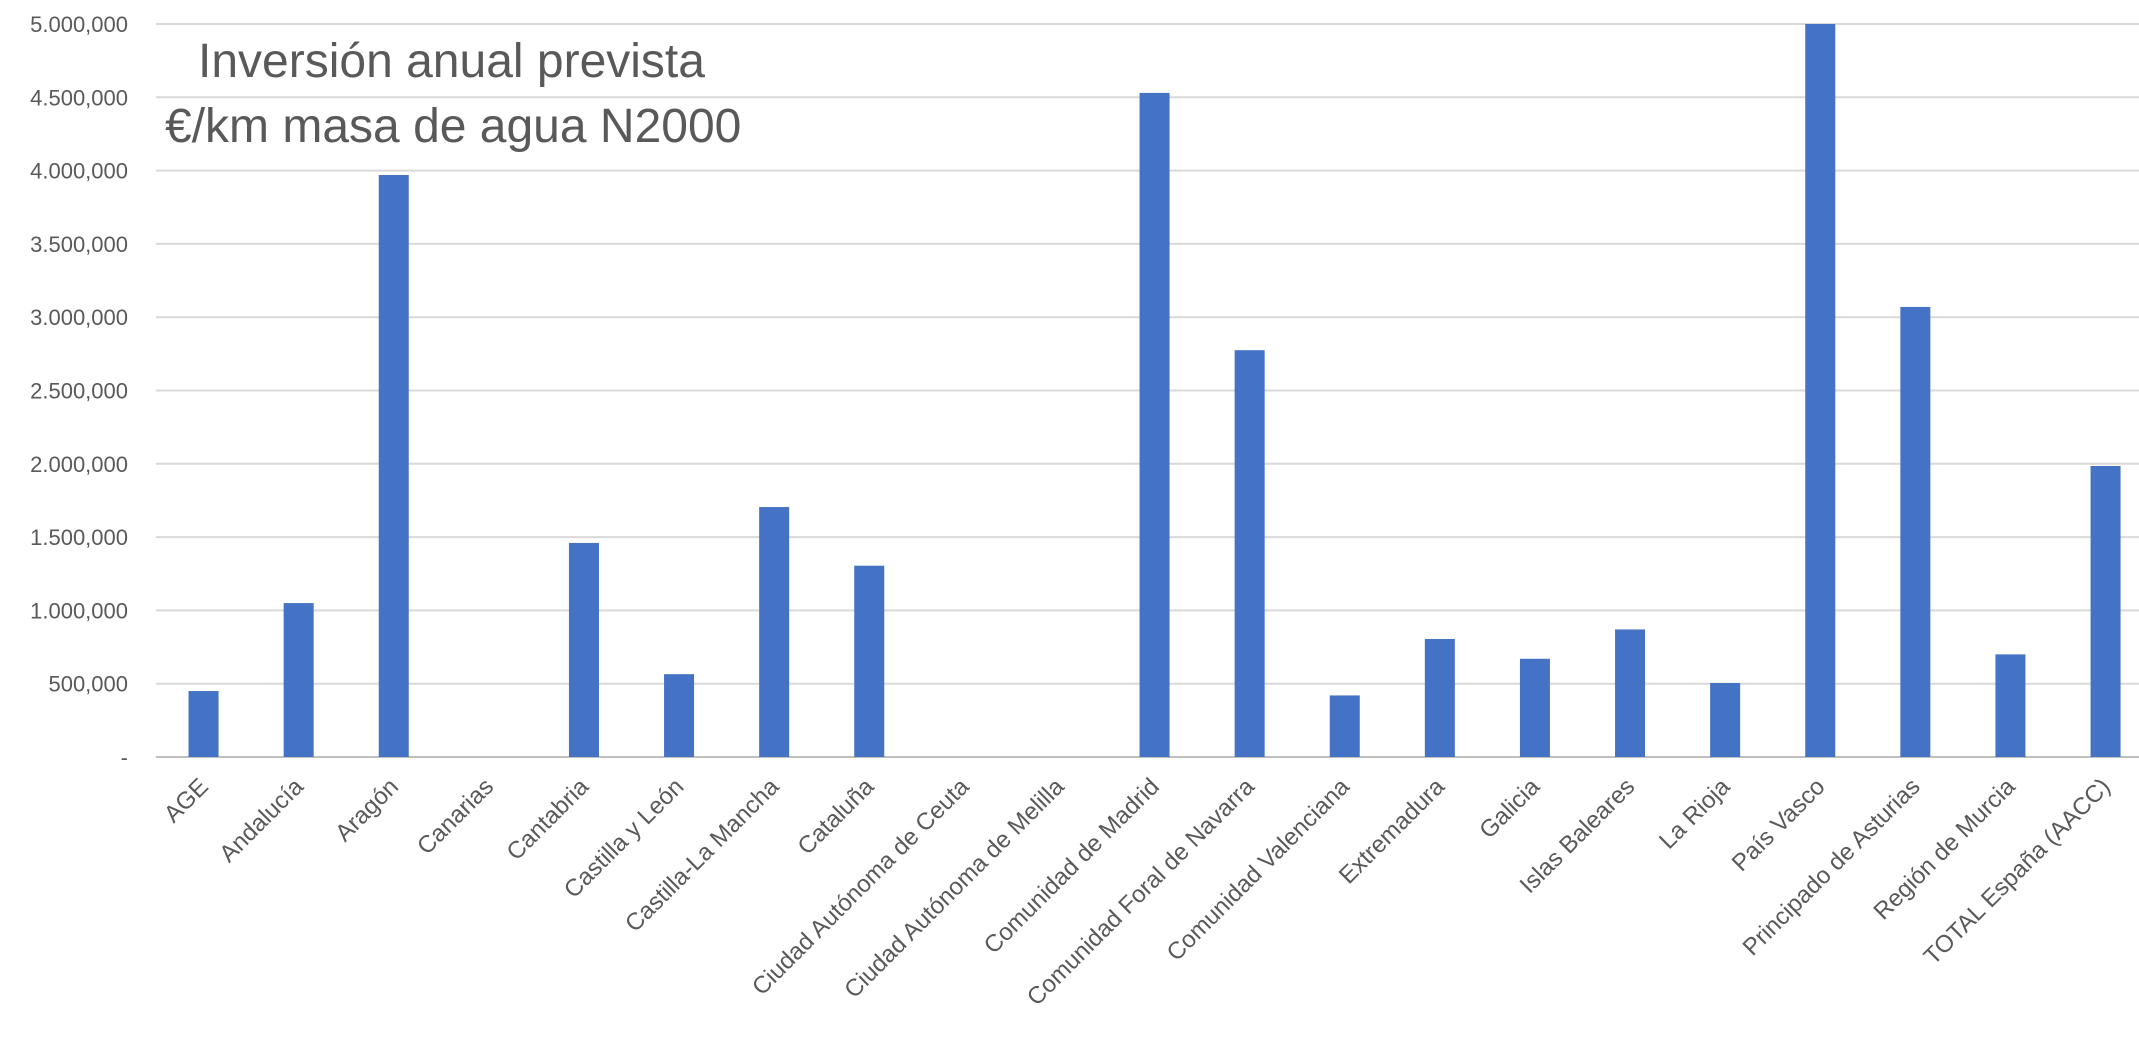 This screenshot has height=1045, width=2139. What do you see at coordinates (1695, 814) in the screenshot?
I see `x-category-label: La Rioja` at bounding box center [1695, 814].